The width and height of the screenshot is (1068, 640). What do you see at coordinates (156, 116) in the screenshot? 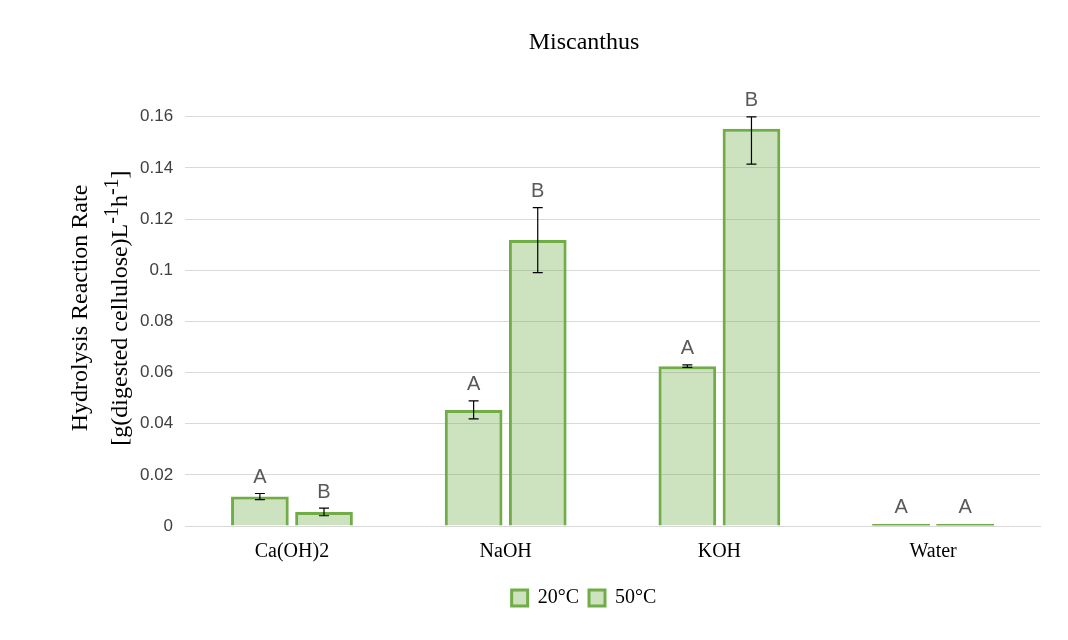
I see `y-tick-label: 0.16` at bounding box center [156, 116].